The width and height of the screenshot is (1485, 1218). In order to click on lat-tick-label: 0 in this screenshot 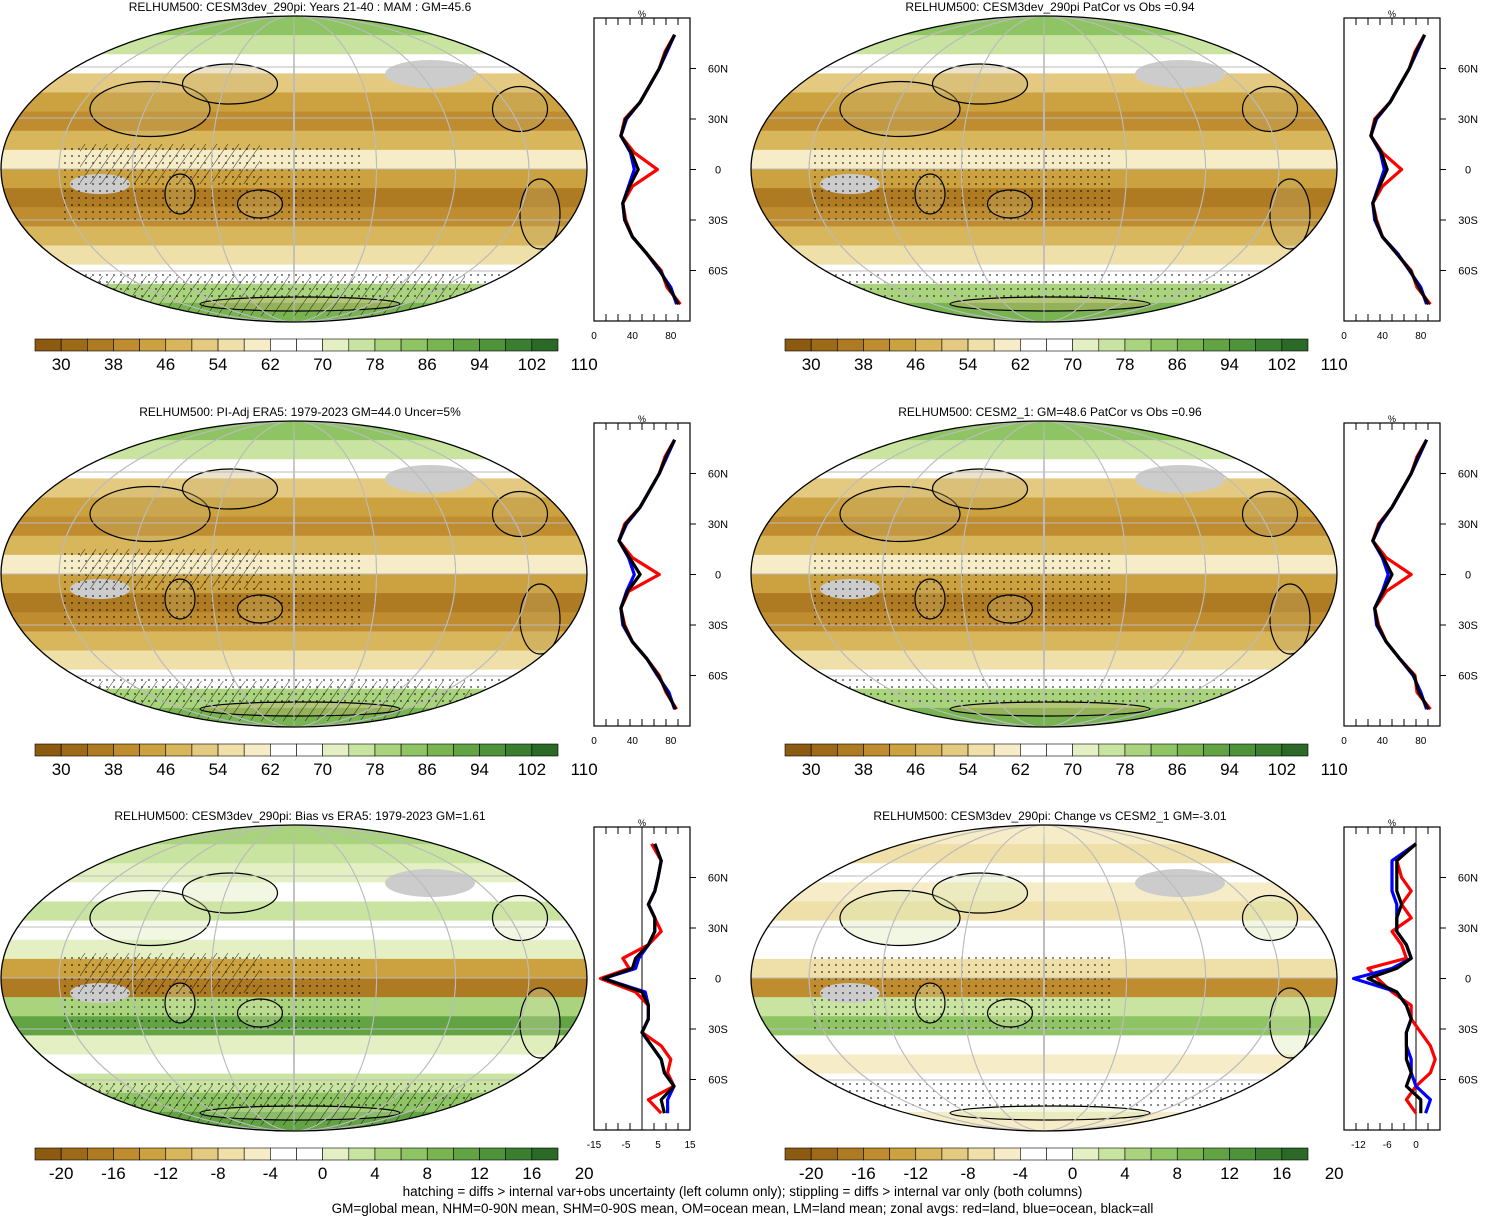, I will do `click(718, 576)`.